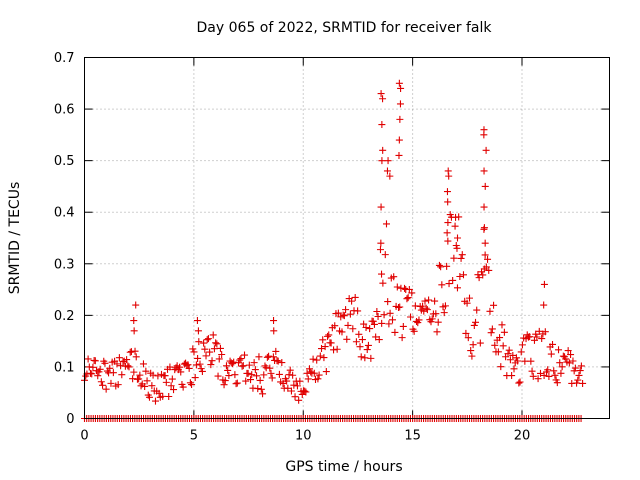  Describe the element at coordinates (64, 110) in the screenshot. I see `y-tick-label: 0.6` at that location.